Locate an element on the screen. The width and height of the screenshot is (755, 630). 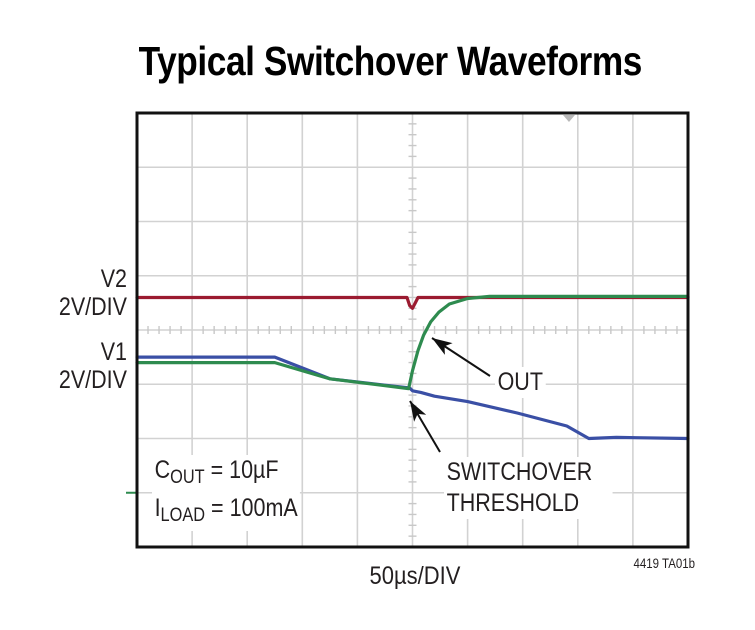
v2-trace is located at coordinates (412, 302).